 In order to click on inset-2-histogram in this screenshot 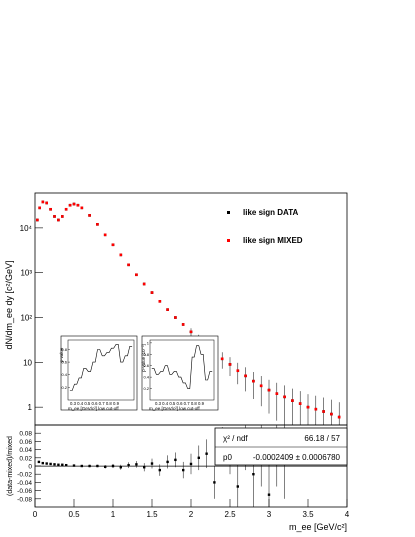, I will do `click(182, 367)`.